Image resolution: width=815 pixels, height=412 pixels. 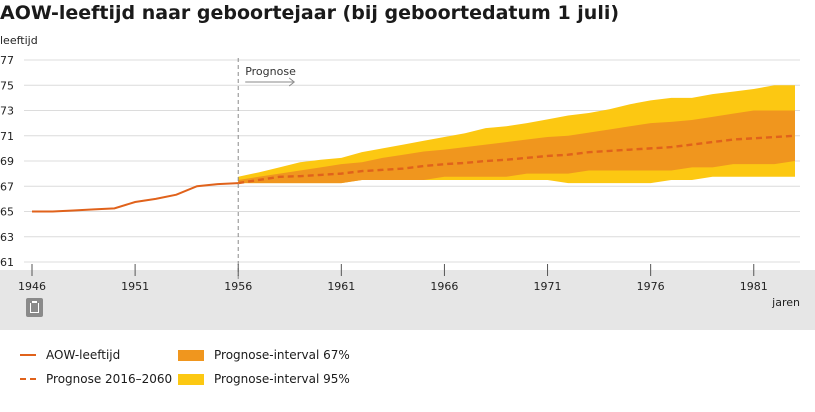 I want to click on legend-label-band67: Prognose-interval 67%, so click(x=282, y=355).